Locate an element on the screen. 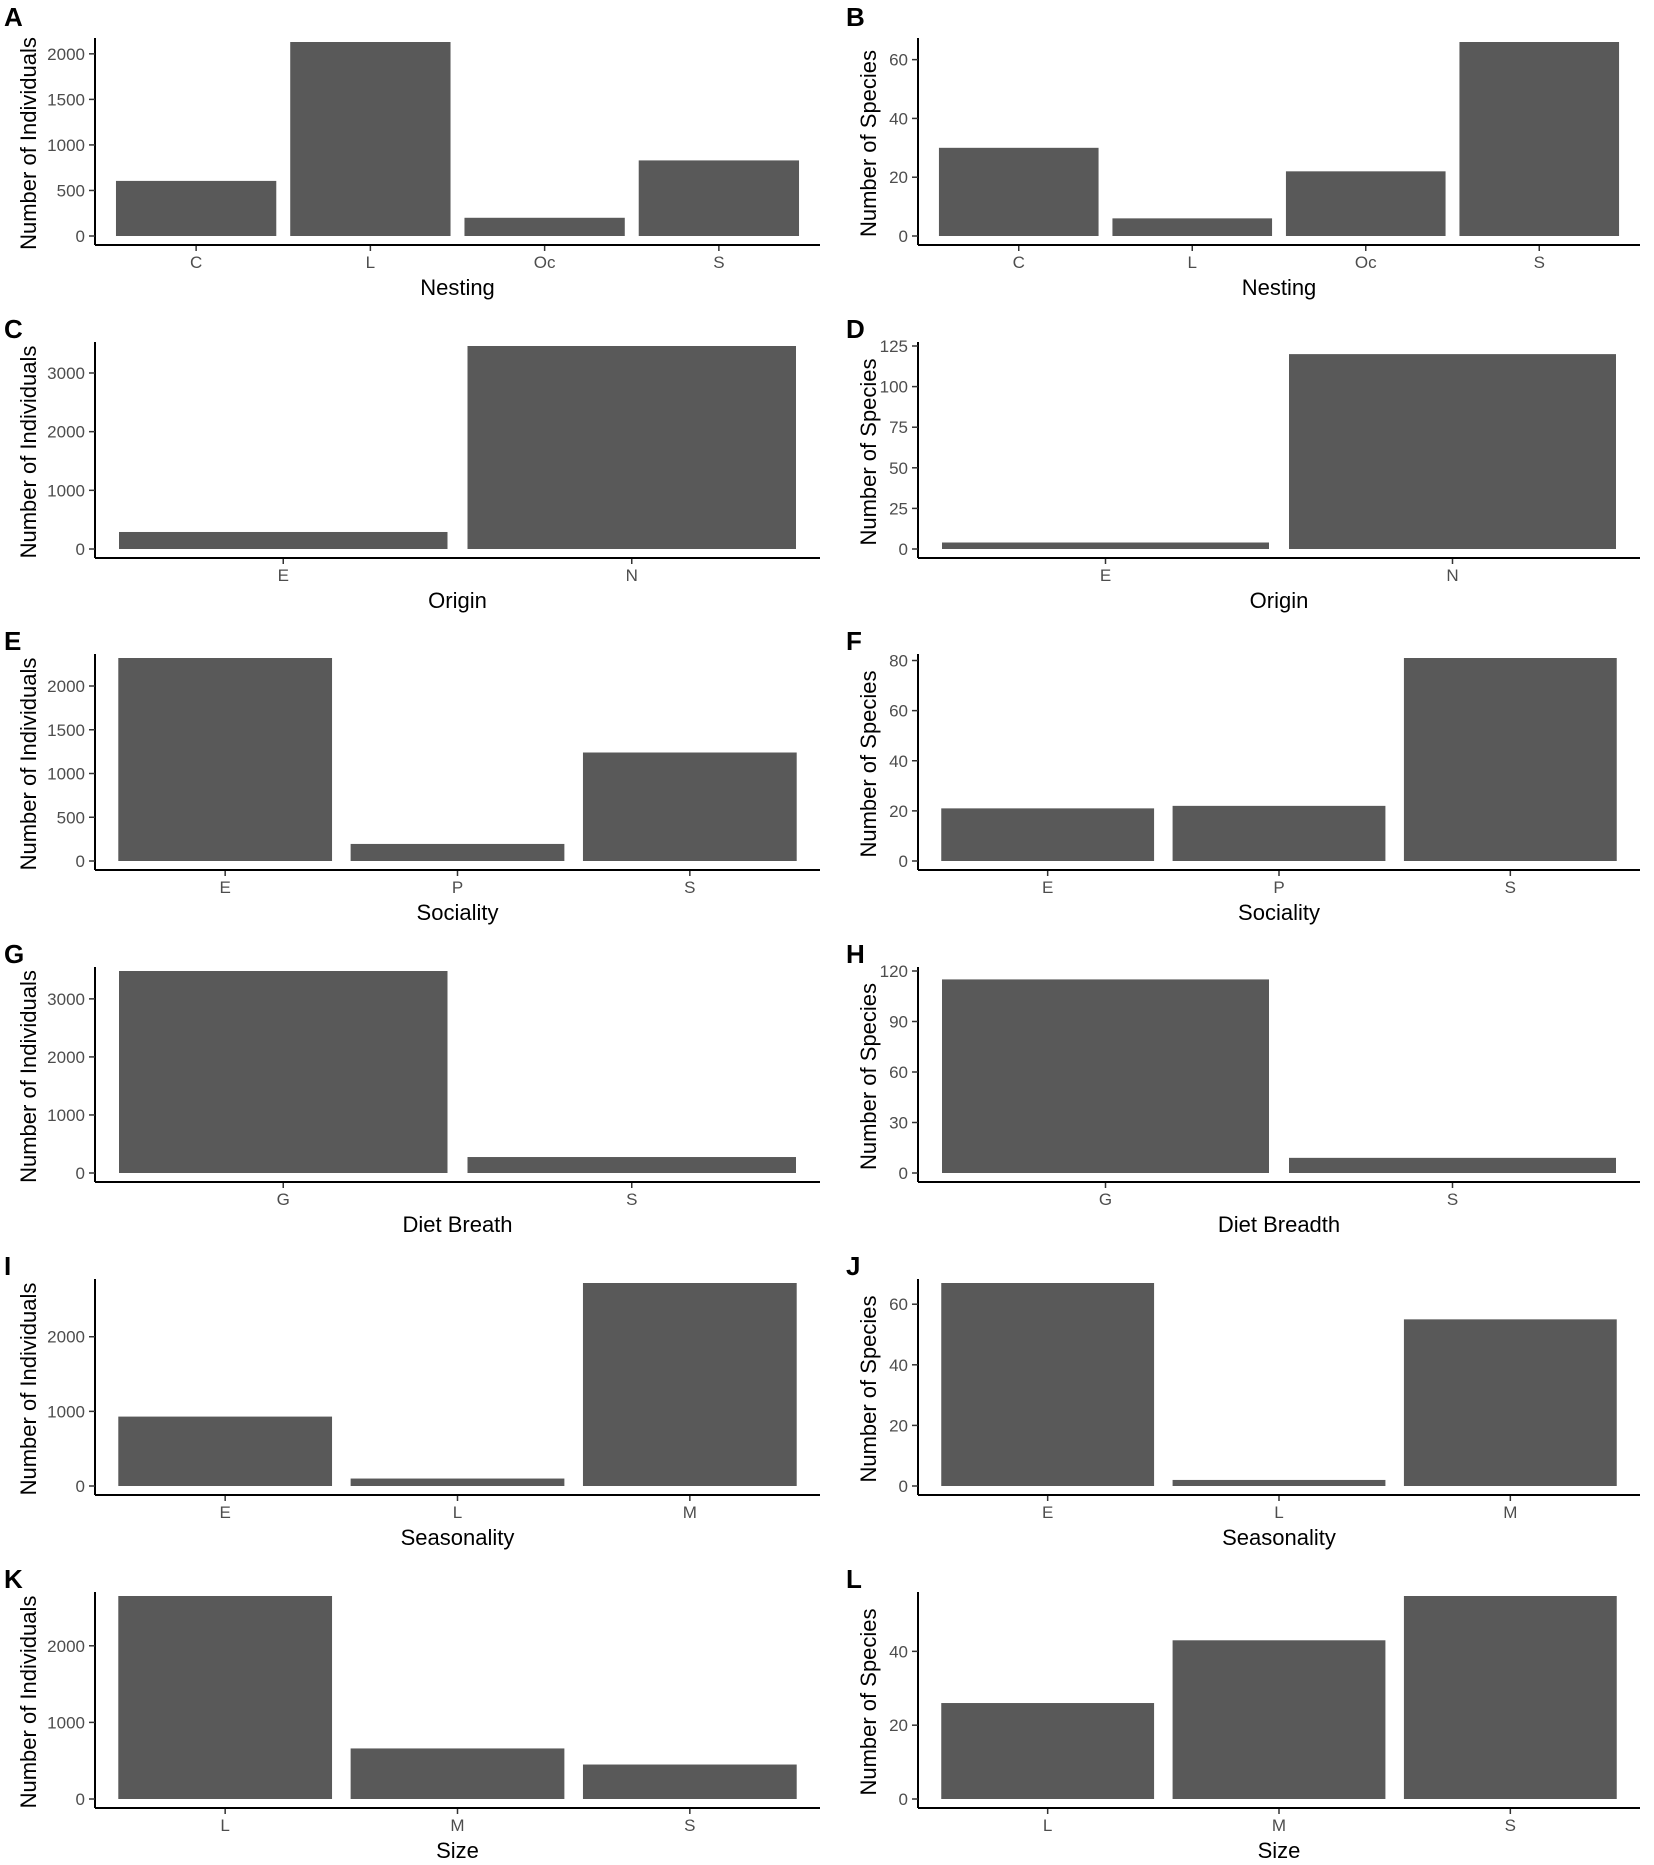  panel-b: B C L Oc S 0 20 40 60 Nesting Number of Species is located at coordinates (1243, 151).